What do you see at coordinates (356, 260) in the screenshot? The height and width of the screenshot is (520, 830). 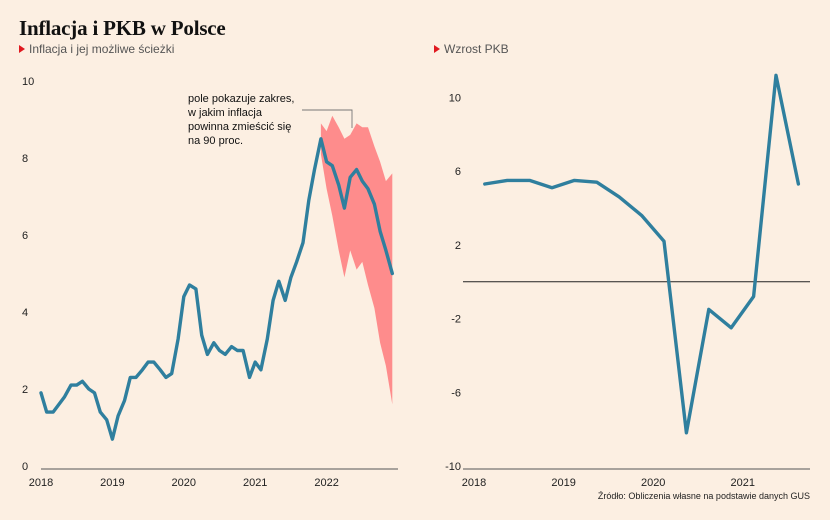 I see `inflation-range-band` at bounding box center [356, 260].